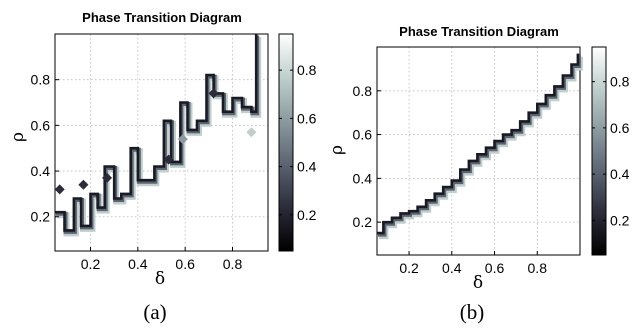  What do you see at coordinates (41, 217) in the screenshot?
I see `panel-a-ytick-label: 0.2` at bounding box center [41, 217].